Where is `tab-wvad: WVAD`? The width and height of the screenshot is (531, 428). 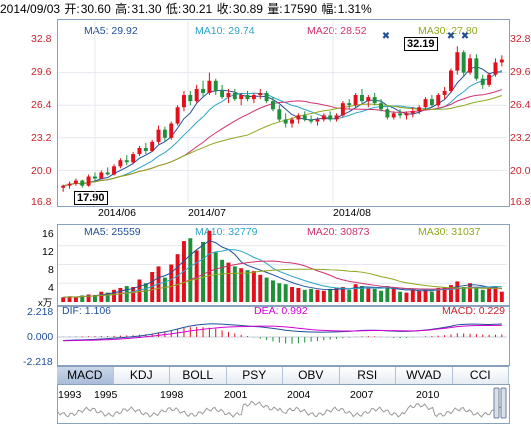
tab-wvad: WVAD is located at coordinates (424, 375).